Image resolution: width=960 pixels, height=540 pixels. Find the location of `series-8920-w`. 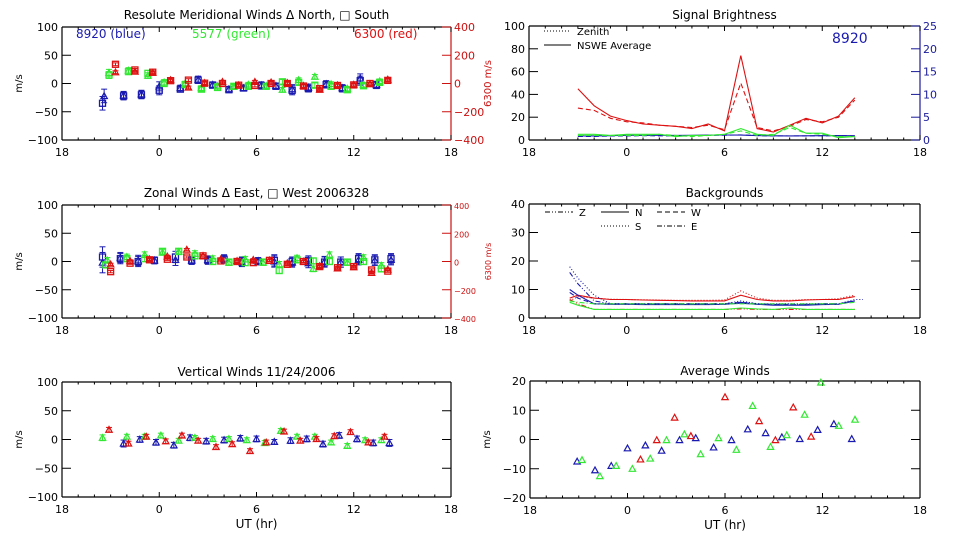

series-8920-w is located at coordinates (712, 298).